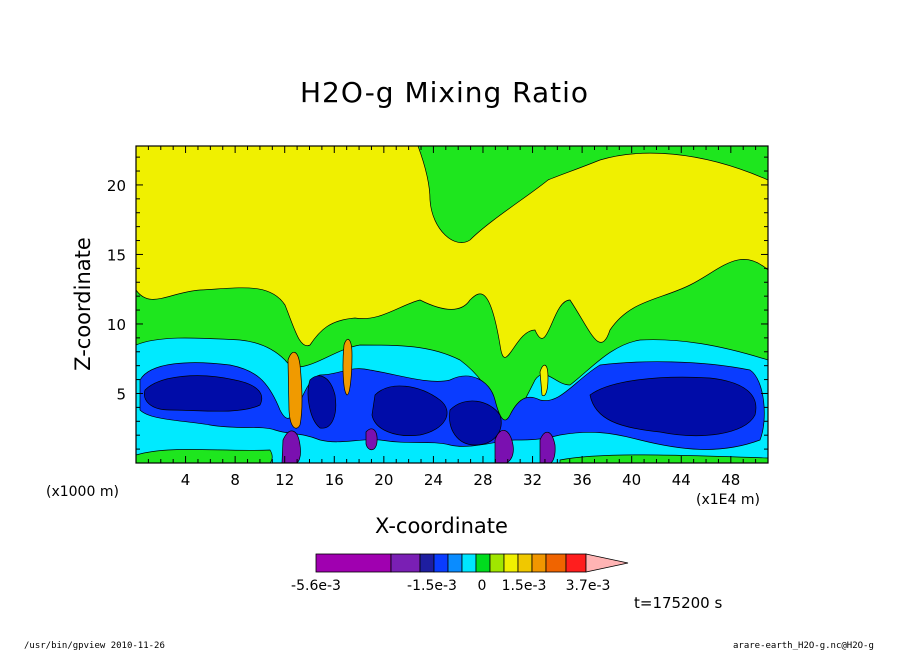  What do you see at coordinates (409, 410) in the screenshot?
I see `contour-navy-mid` at bounding box center [409, 410].